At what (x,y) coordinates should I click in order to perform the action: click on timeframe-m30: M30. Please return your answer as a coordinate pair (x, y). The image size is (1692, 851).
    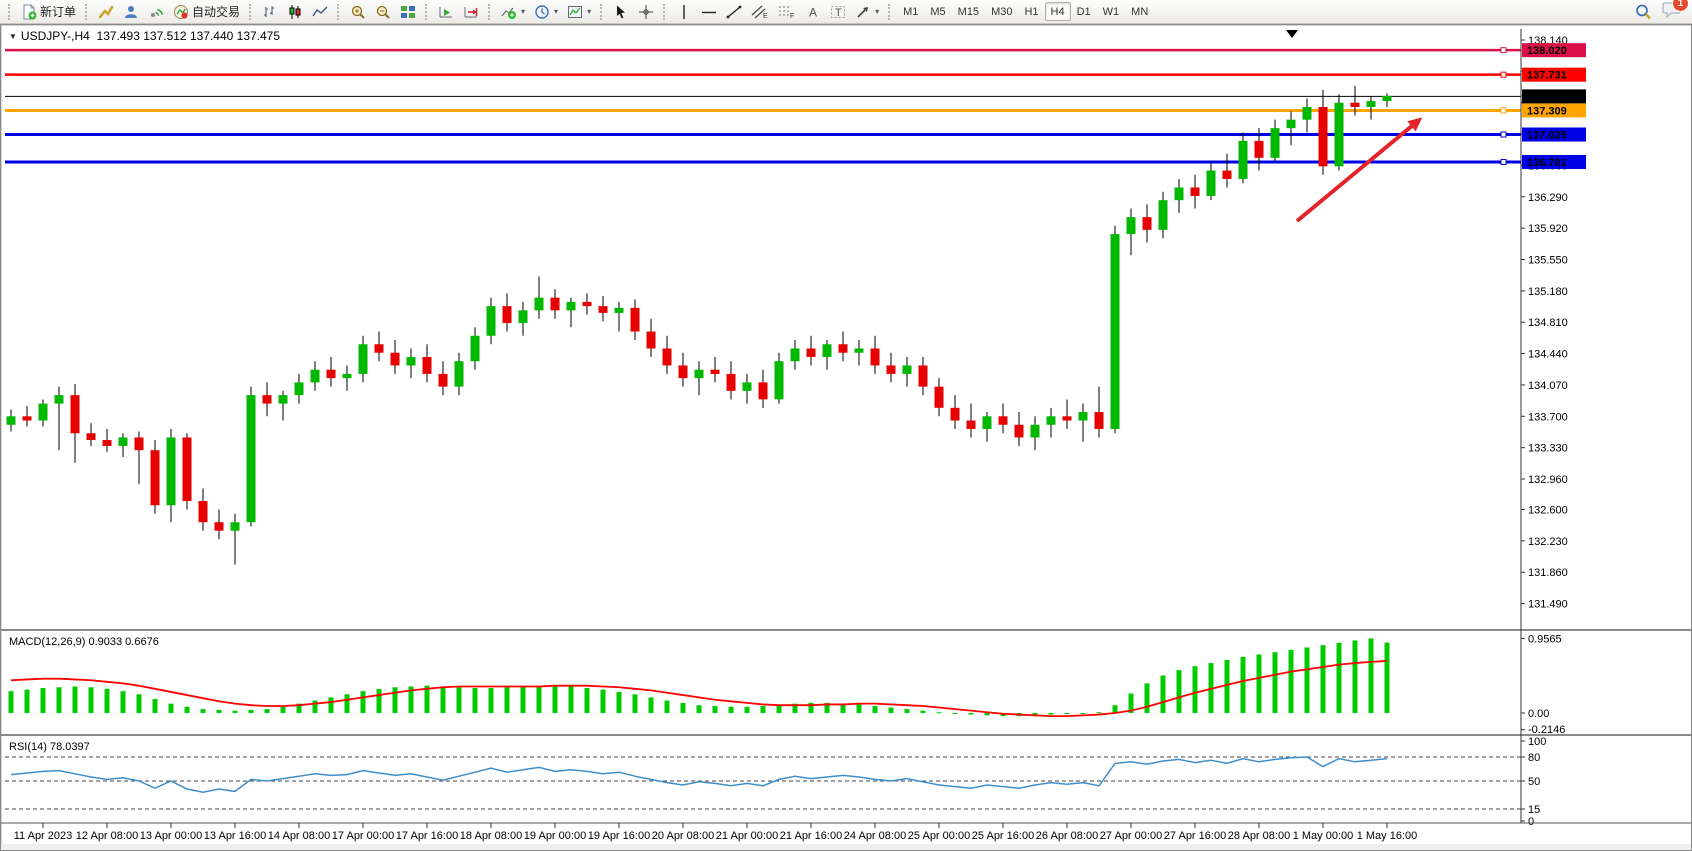
    Looking at the image, I should click on (1001, 11).